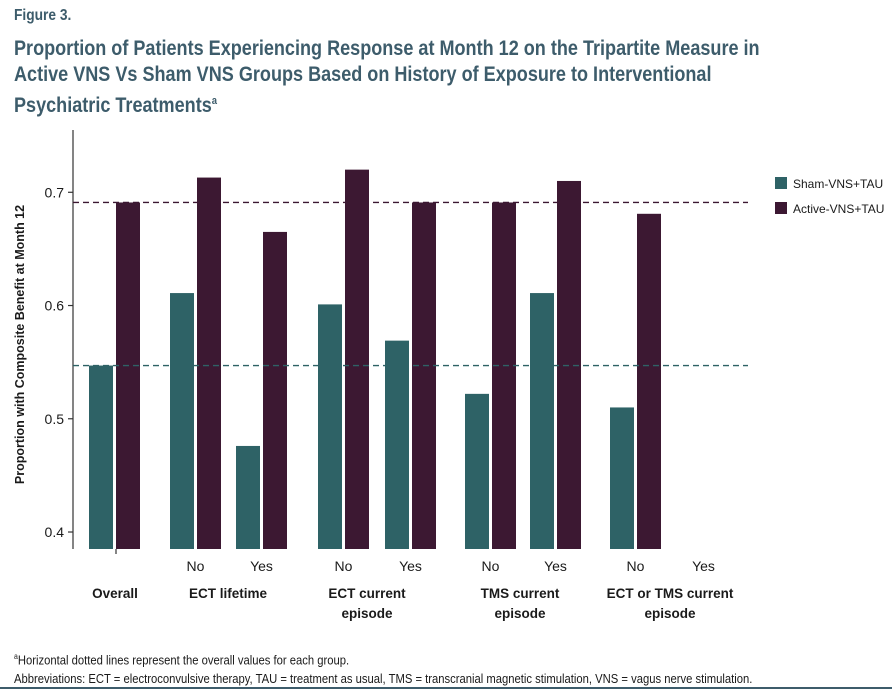  What do you see at coordinates (367, 593) in the screenshot?
I see `group-label: ECT current` at bounding box center [367, 593].